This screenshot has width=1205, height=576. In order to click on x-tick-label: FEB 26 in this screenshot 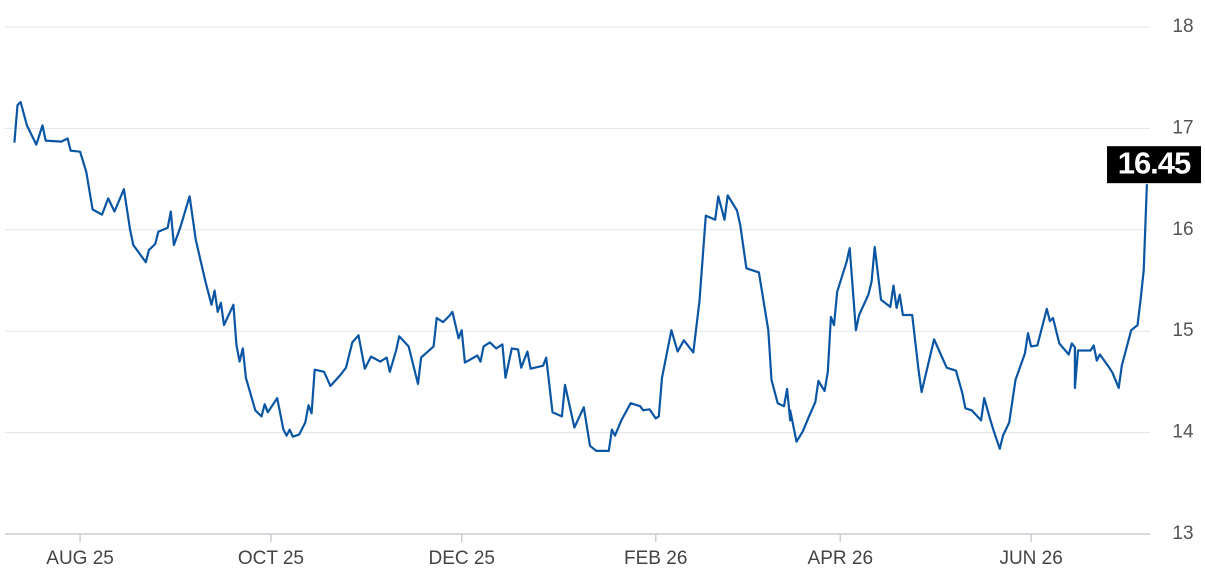, I will do `click(655, 558)`.